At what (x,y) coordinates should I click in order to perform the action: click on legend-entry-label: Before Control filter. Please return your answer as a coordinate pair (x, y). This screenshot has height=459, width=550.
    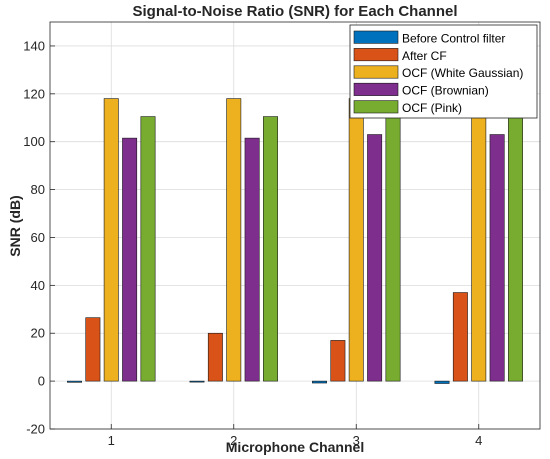
    Looking at the image, I should click on (453, 38).